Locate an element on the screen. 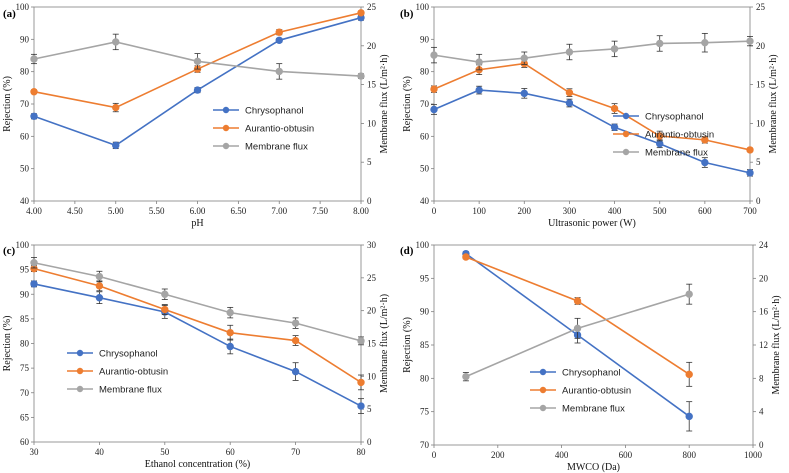 The width and height of the screenshot is (789, 473). series-aurantio-obtusin is located at coordinates (577, 320).